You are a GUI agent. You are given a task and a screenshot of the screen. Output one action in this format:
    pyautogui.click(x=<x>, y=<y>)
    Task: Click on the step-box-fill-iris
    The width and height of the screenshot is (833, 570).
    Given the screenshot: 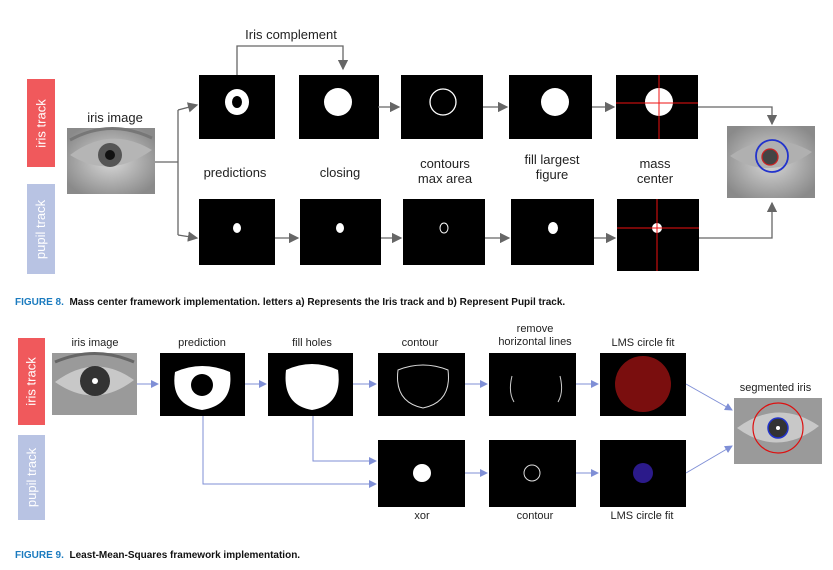 What is the action you would take?
    pyautogui.click(x=550, y=107)
    